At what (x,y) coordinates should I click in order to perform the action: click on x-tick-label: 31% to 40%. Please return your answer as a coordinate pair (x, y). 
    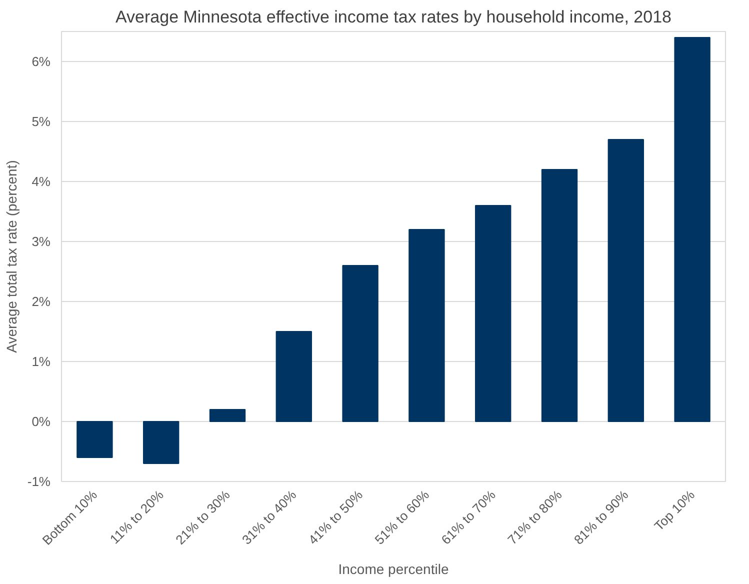
    Looking at the image, I should click on (269, 517).